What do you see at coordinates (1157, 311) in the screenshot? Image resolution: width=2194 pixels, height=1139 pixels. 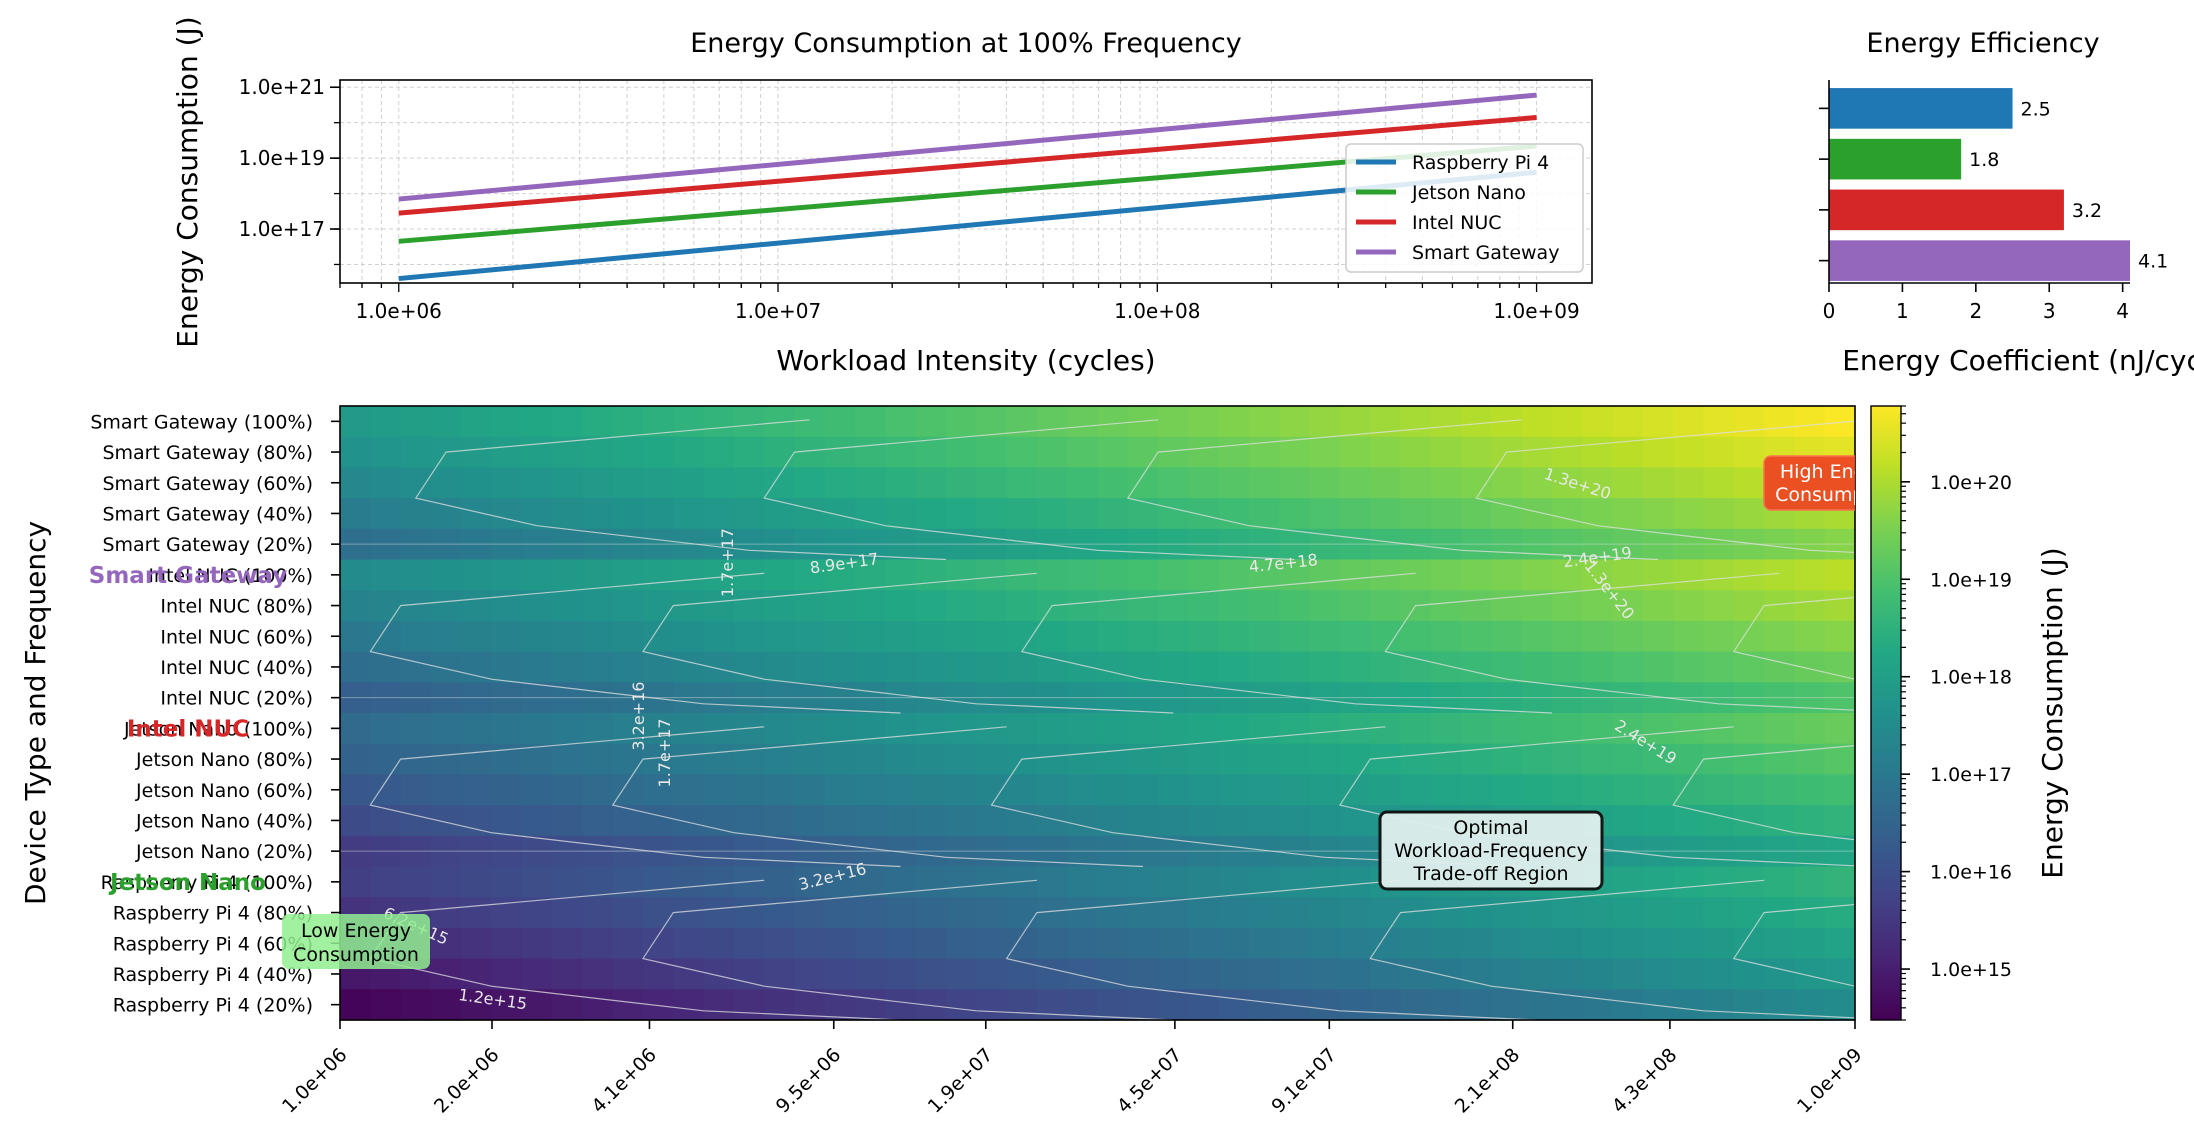 I see `line-chart-xtick-label: 1.0e+08` at bounding box center [1157, 311].